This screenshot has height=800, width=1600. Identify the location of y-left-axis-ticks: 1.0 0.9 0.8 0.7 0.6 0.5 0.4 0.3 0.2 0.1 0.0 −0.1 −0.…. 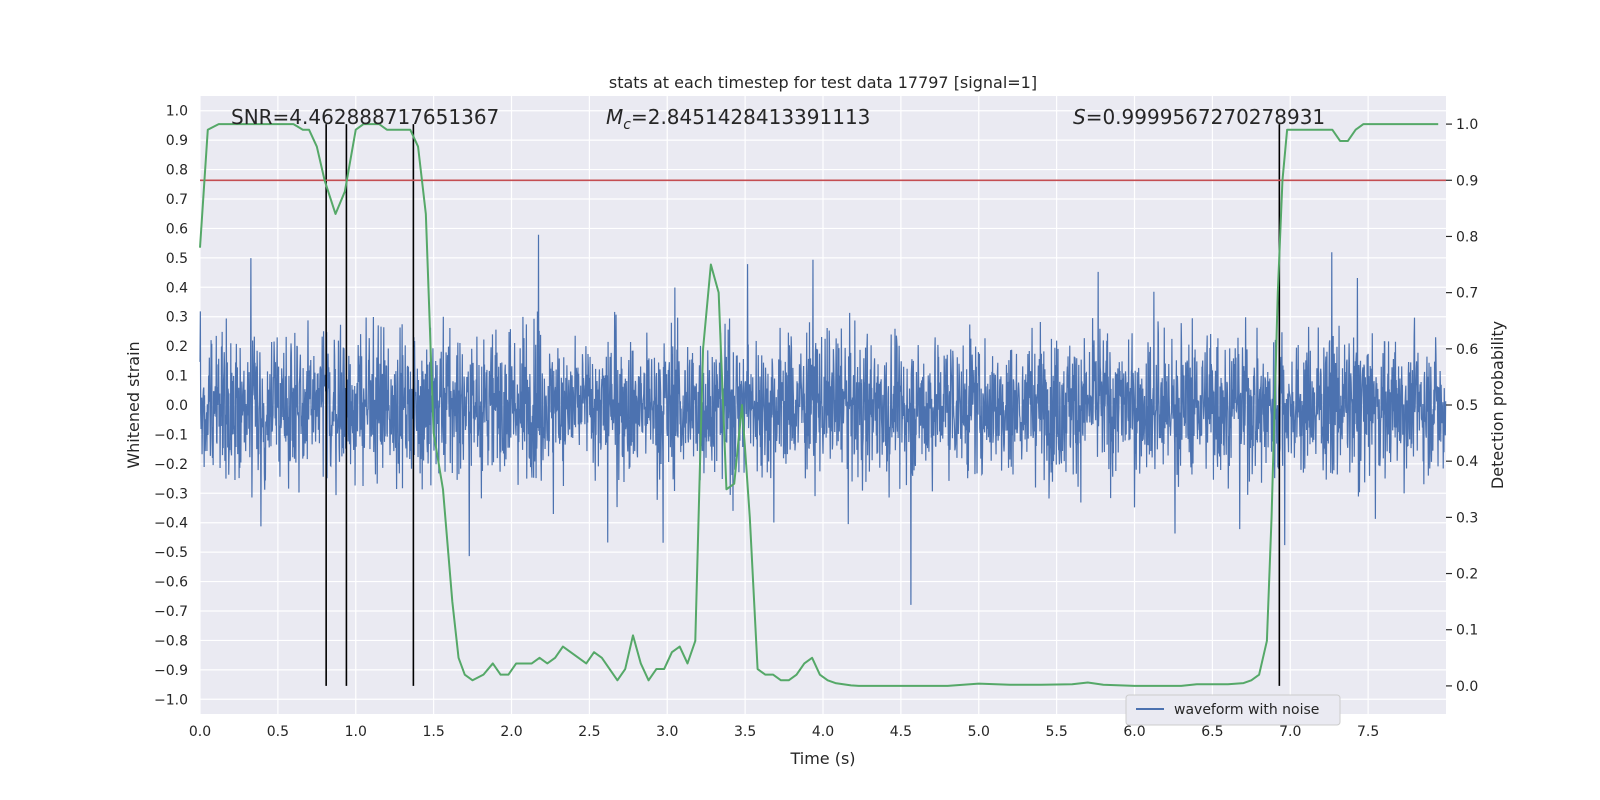
(171, 406).